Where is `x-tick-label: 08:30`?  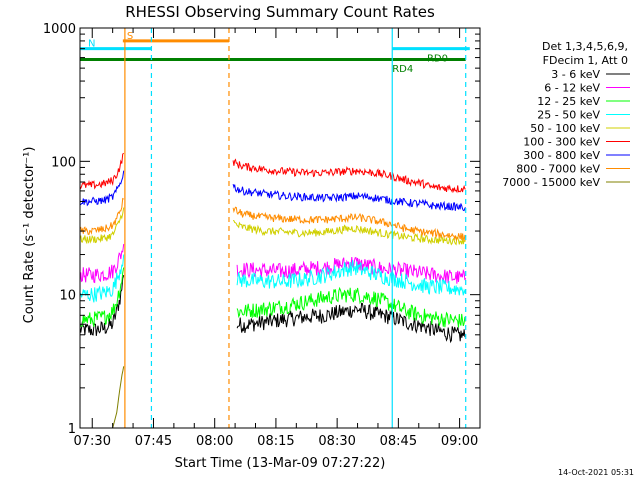 x-tick-label: 08:30 is located at coordinates (336, 441).